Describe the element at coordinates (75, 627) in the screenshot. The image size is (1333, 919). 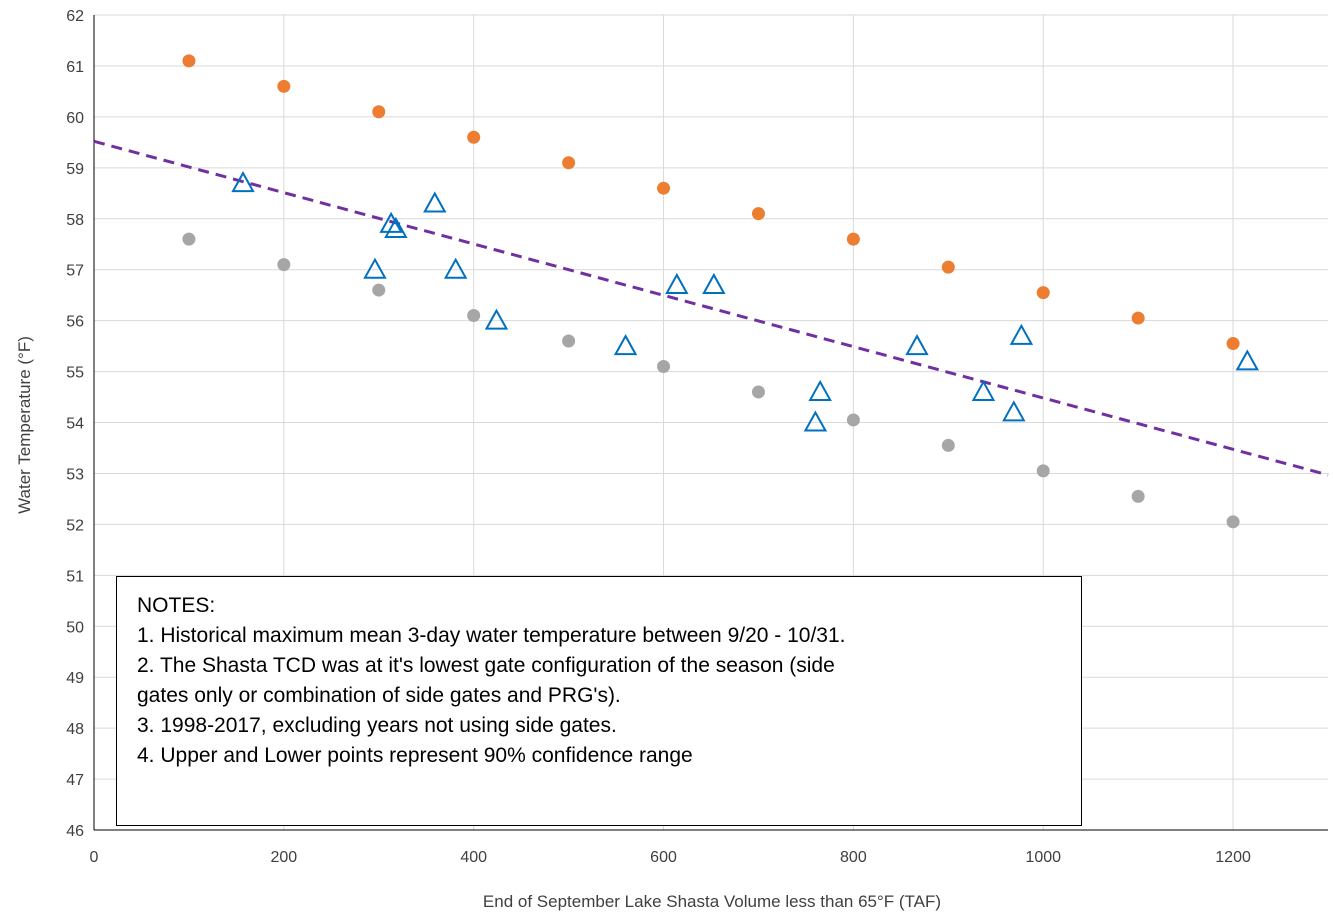
I see `y-tick-label: 50` at that location.